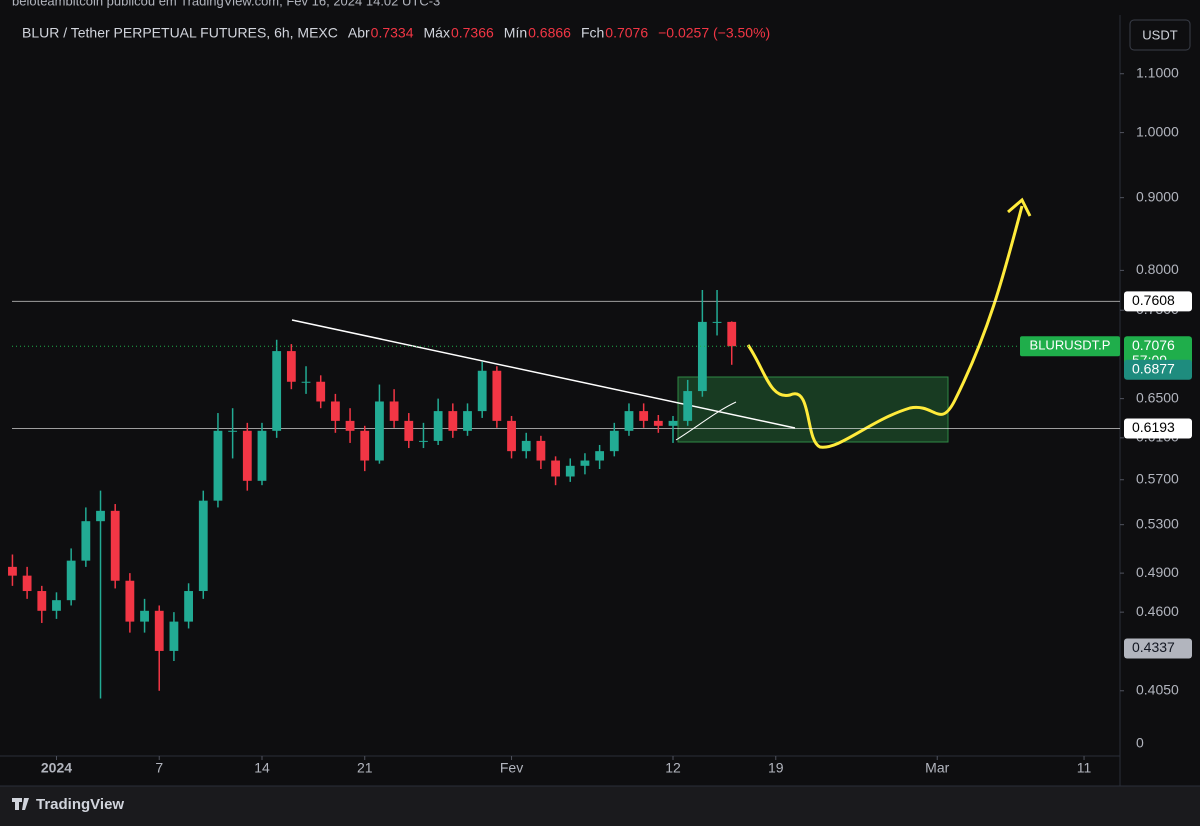  I want to click on y-tick-label: 0.6500, so click(1157, 397).